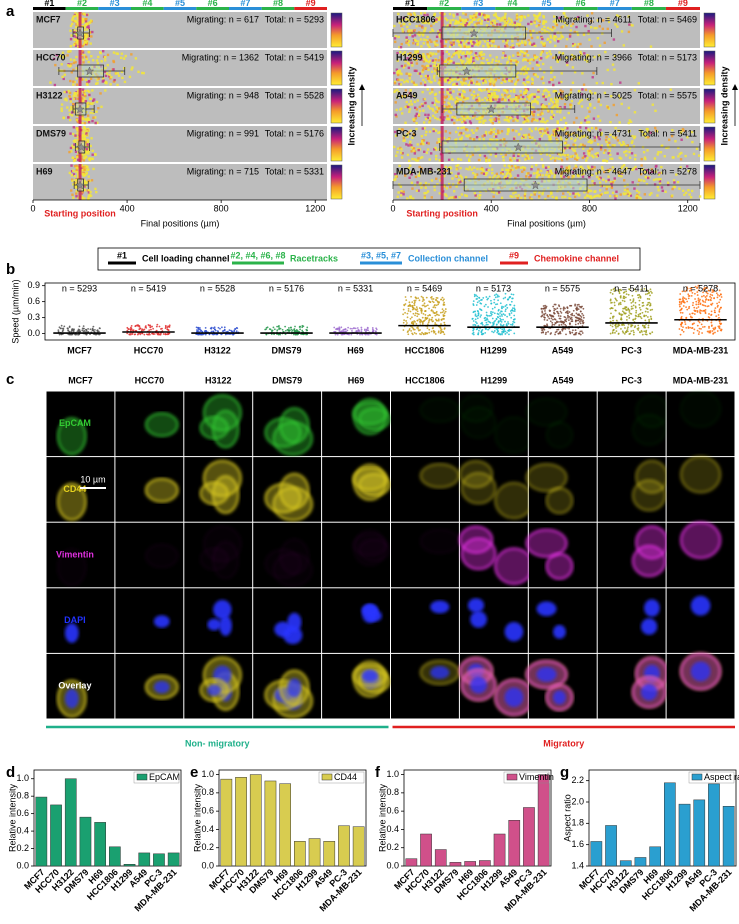 The width and height of the screenshot is (739, 924). What do you see at coordinates (390, 311) in the screenshot?
I see `plot-frame` at bounding box center [390, 311].